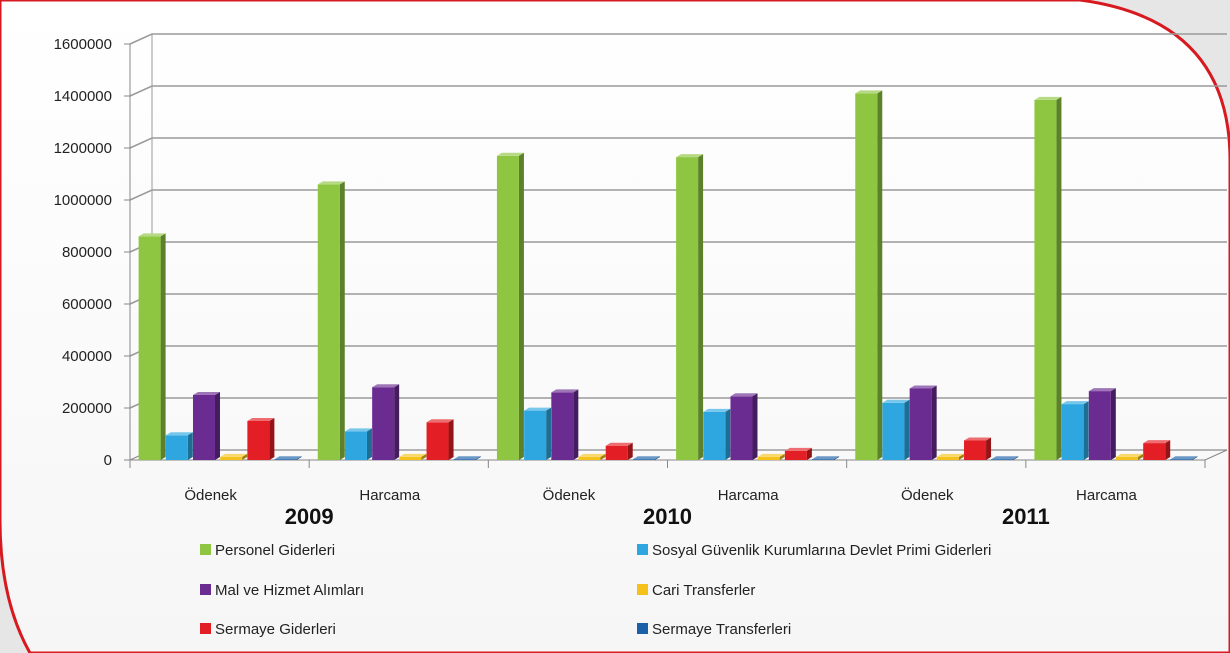  I want to click on x-group-label: 2011, so click(1026, 516).